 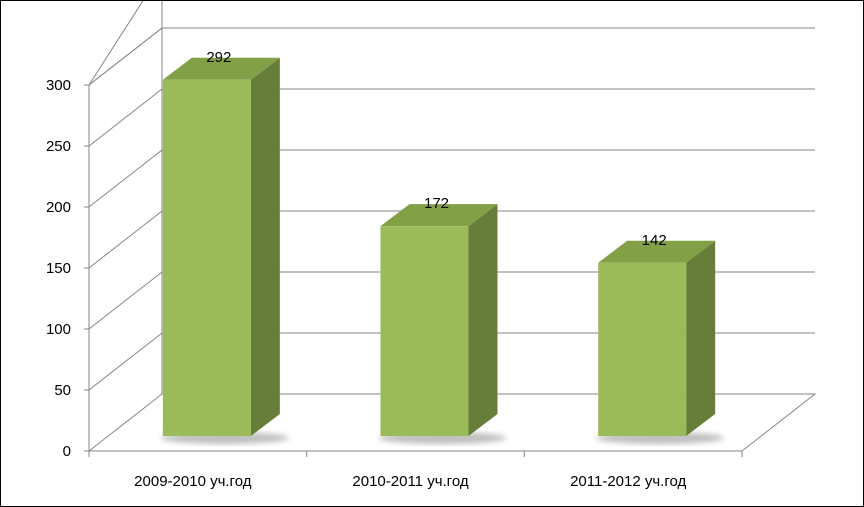 I want to click on wall-top-outer-diagonal, so click(x=116, y=43).